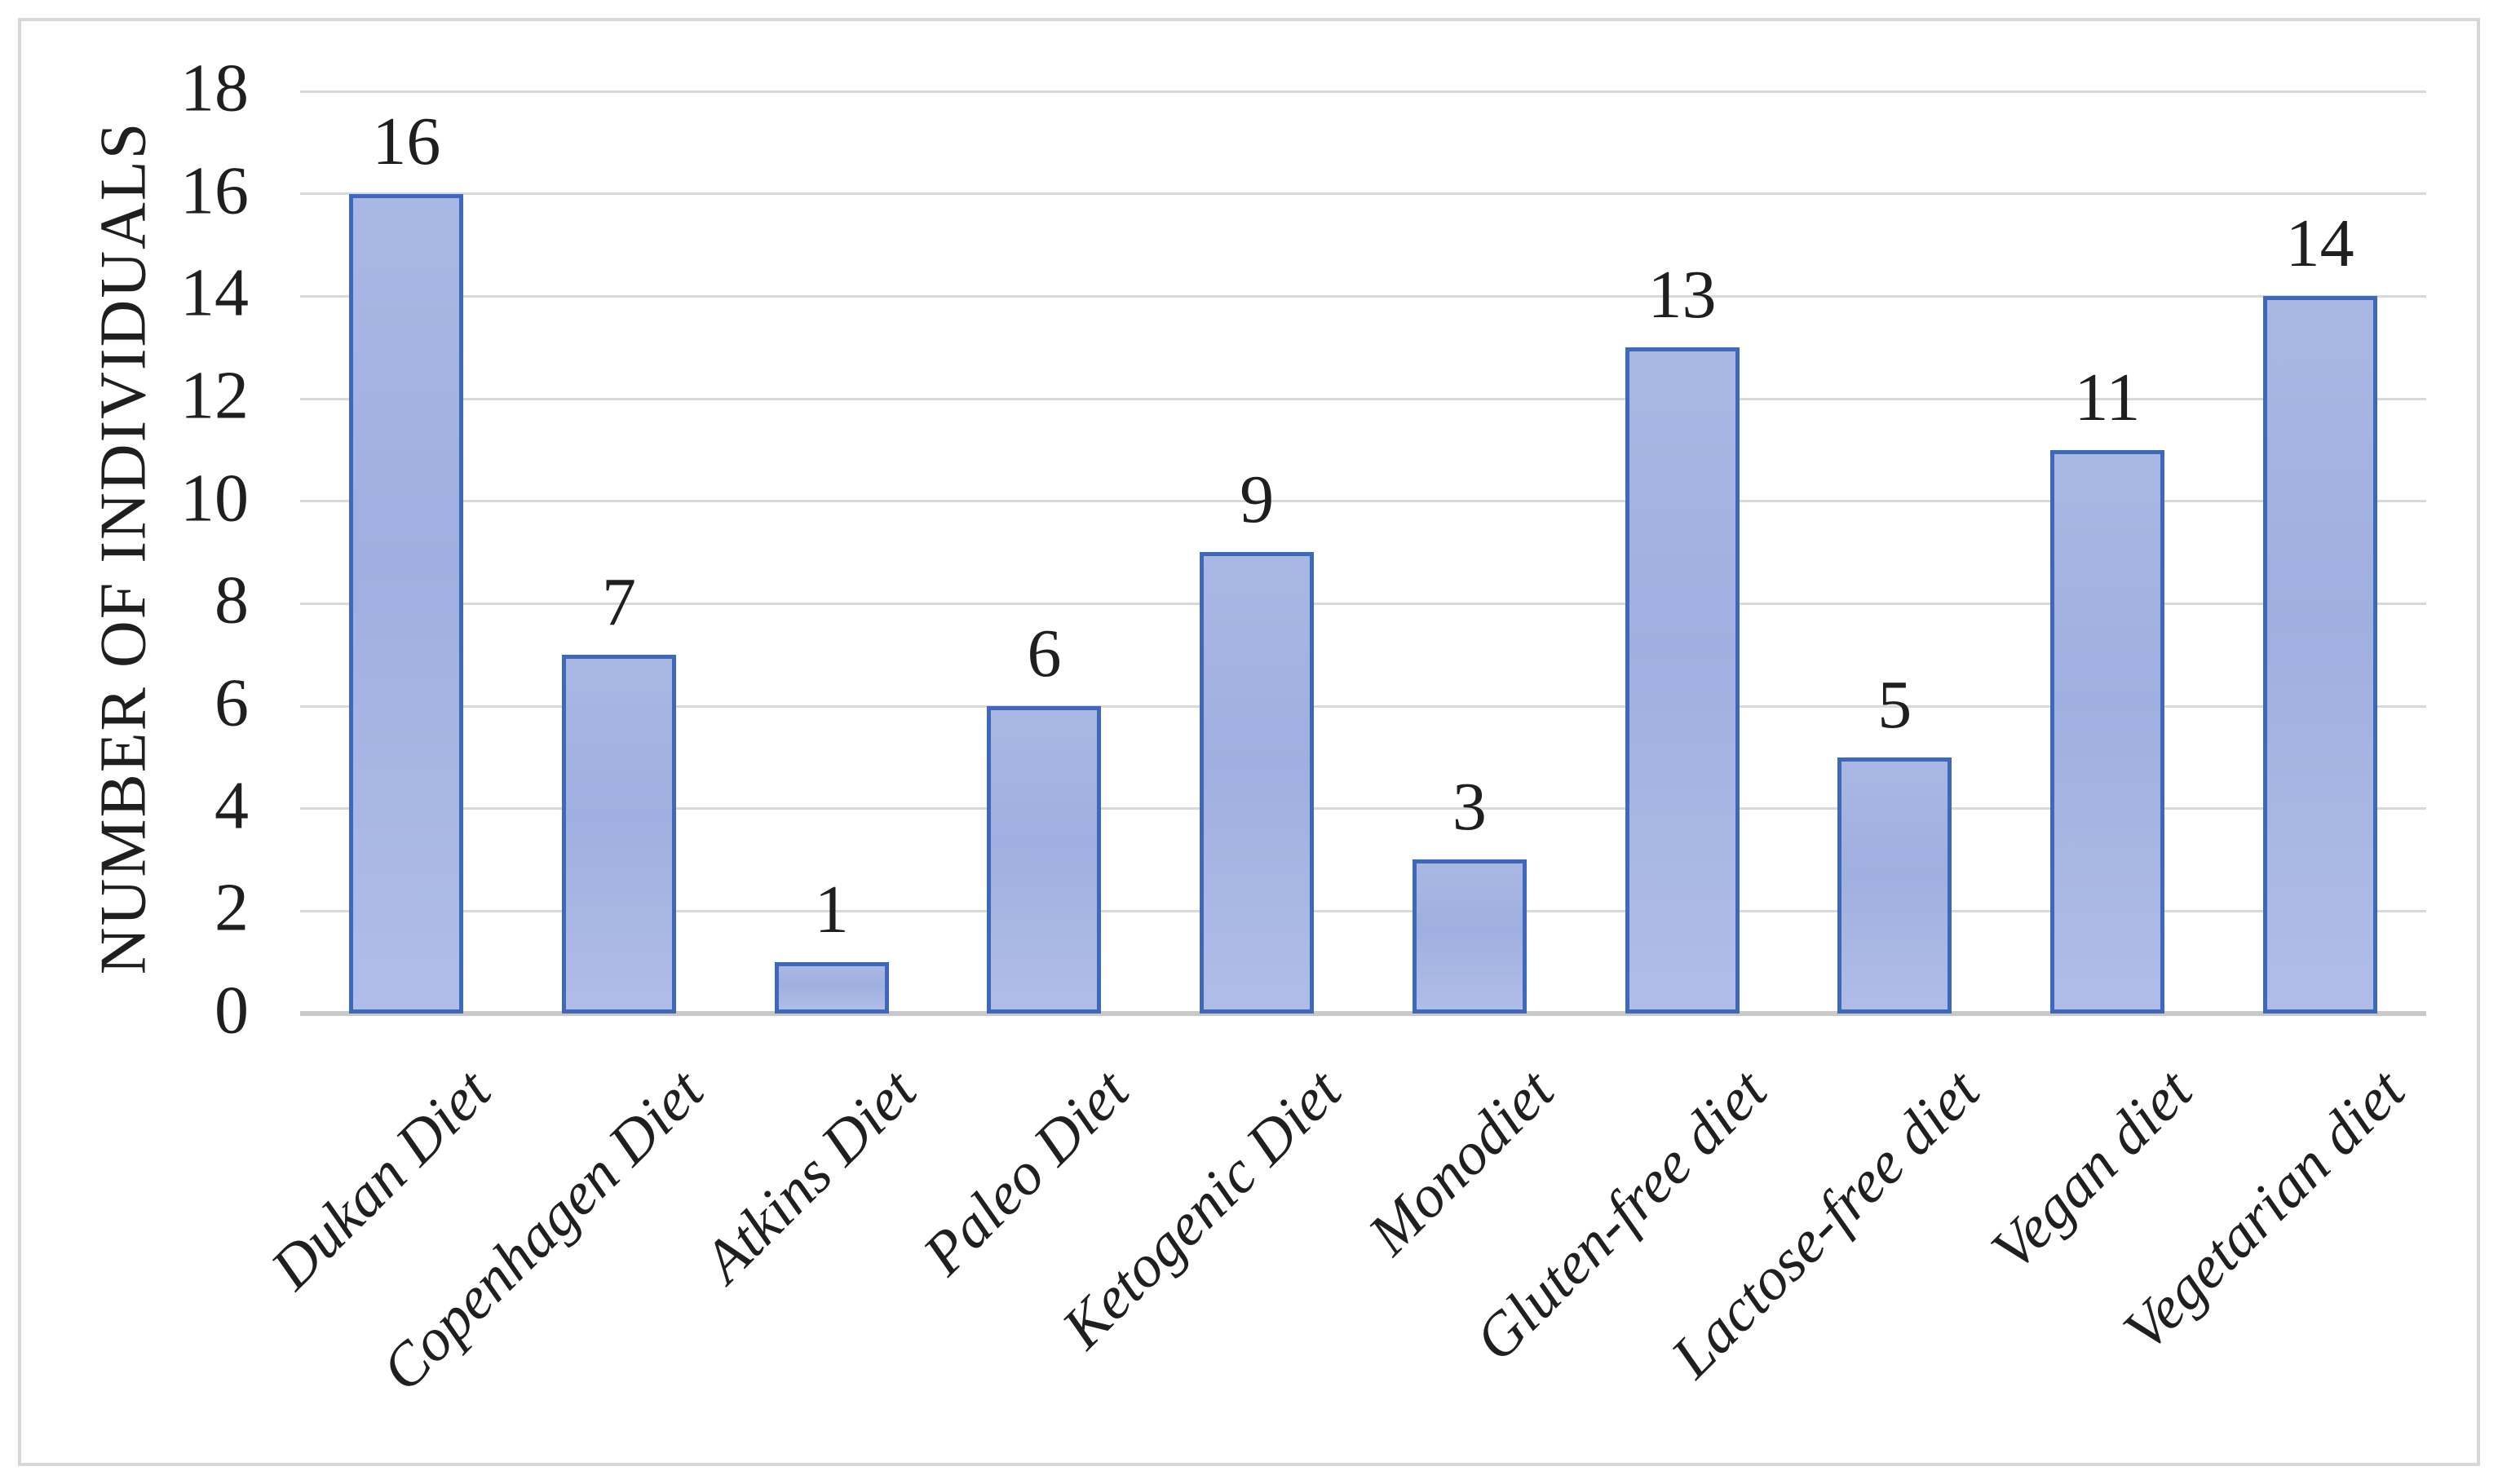 Image resolution: width=2498 pixels, height=1484 pixels. What do you see at coordinates (1682, 295) in the screenshot?
I see `bar-value-label: 13` at bounding box center [1682, 295].